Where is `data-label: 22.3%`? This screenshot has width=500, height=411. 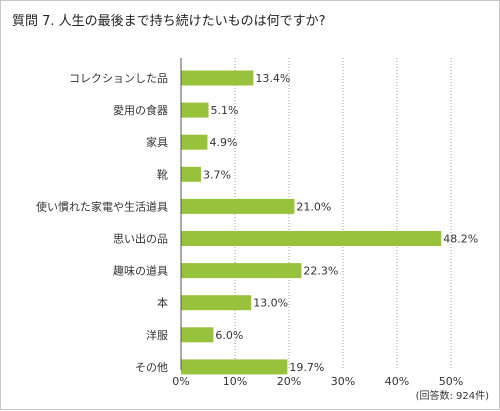
data-label: 22.3% is located at coordinates (320, 271).